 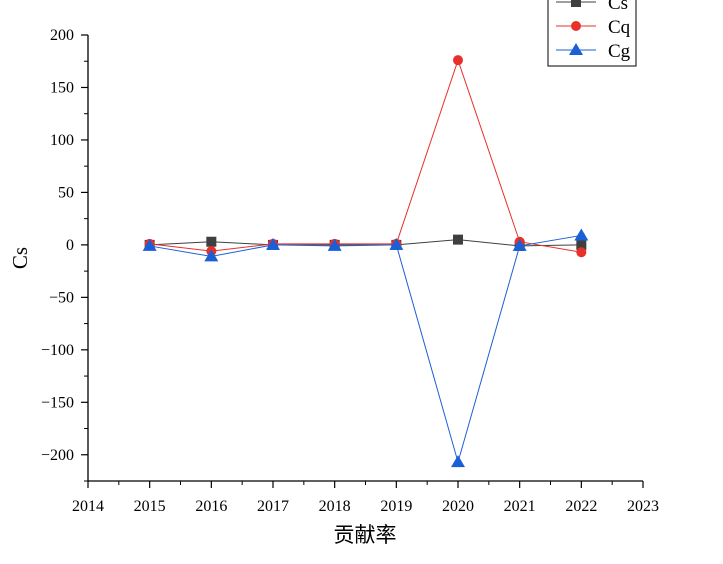 What do you see at coordinates (57, 455) in the screenshot?
I see `y-tick-label: −200` at bounding box center [57, 455].